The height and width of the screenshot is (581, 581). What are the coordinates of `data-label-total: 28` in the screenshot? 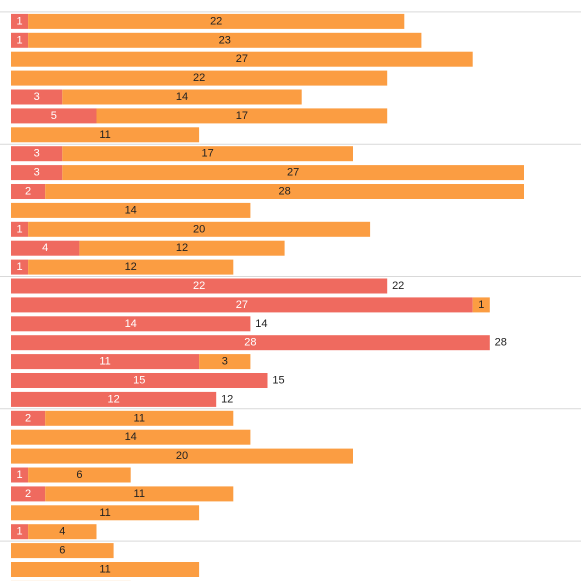 It's located at (501, 343).